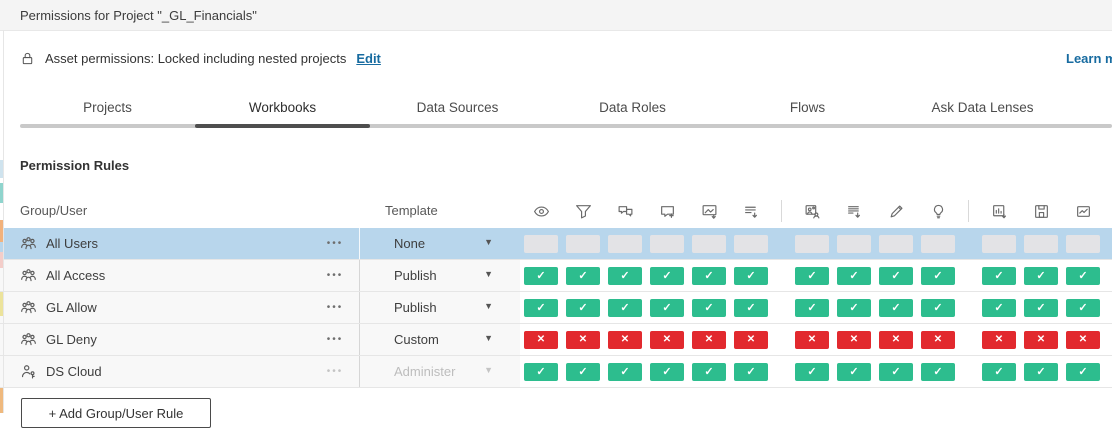  Describe the element at coordinates (583, 339) in the screenshot. I see `cell-filter: ✕` at that location.